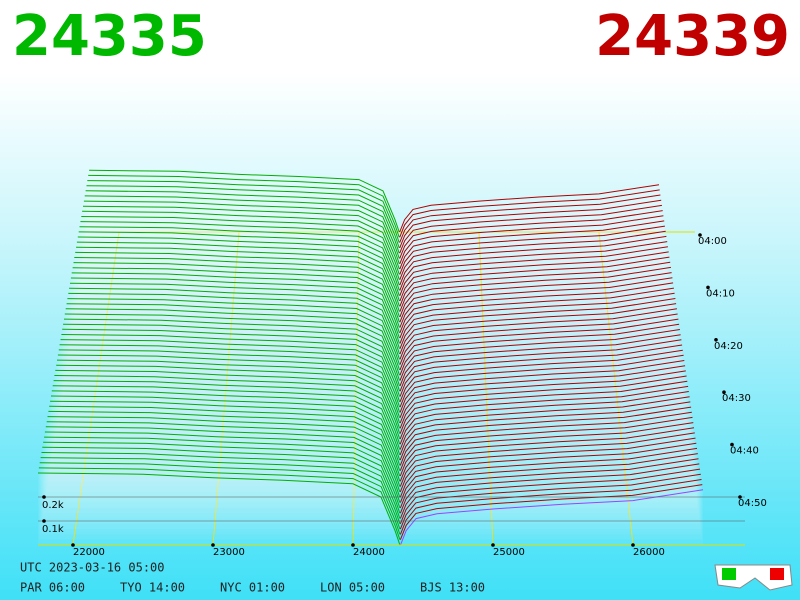  What do you see at coordinates (752, 503) in the screenshot?
I see `time-tick-label: 04:50` at bounding box center [752, 503].